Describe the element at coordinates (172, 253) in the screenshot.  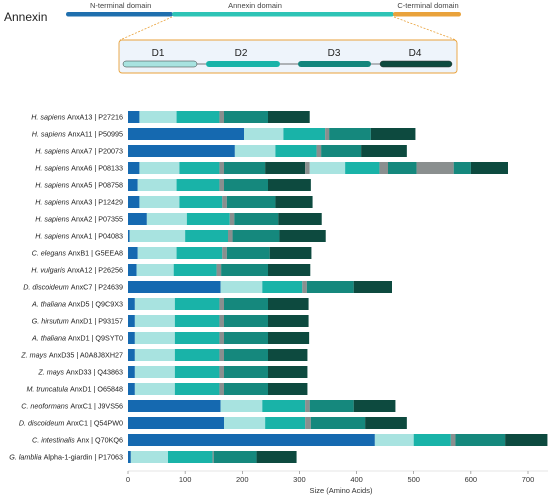
I see `protein-row: C. elegans AnxB1 | G5EEA8` at that location.